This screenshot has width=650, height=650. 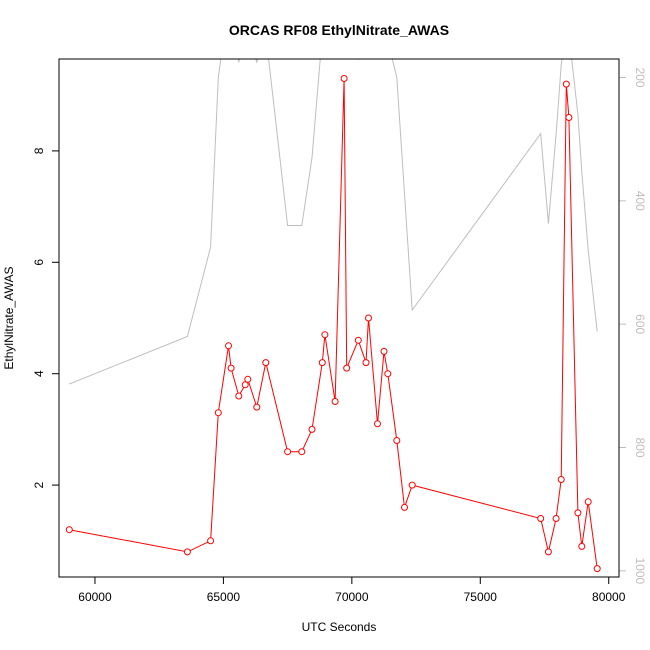 I want to click on y-tick-label-3: 8, so click(x=39, y=150).